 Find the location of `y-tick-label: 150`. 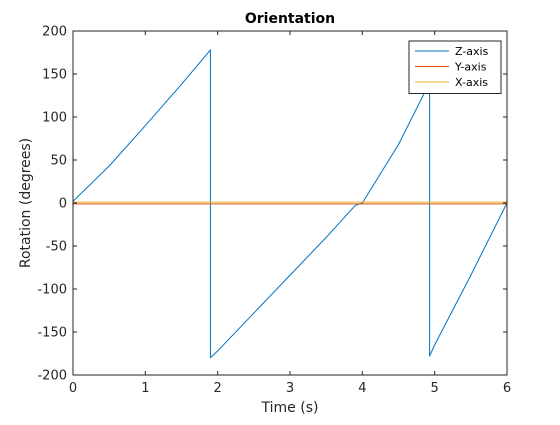

y-tick-label: 150 is located at coordinates (54, 75).